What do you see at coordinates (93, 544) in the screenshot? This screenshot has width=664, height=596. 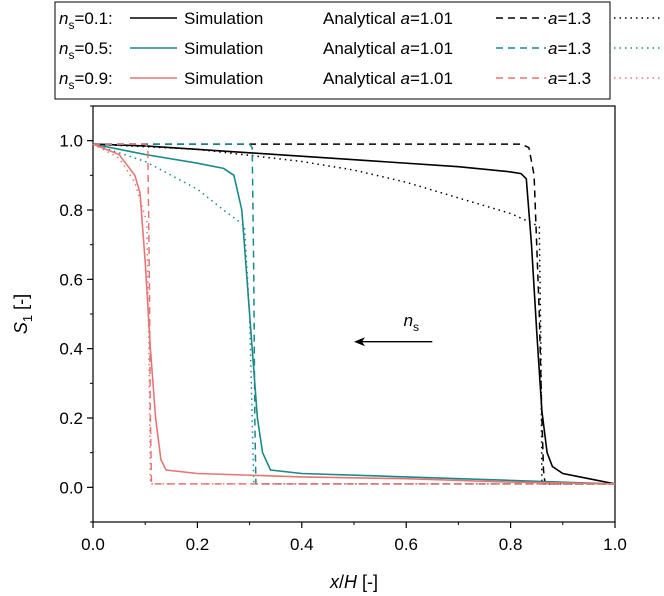 I see `x-tick-label: 0.0` at bounding box center [93, 544].